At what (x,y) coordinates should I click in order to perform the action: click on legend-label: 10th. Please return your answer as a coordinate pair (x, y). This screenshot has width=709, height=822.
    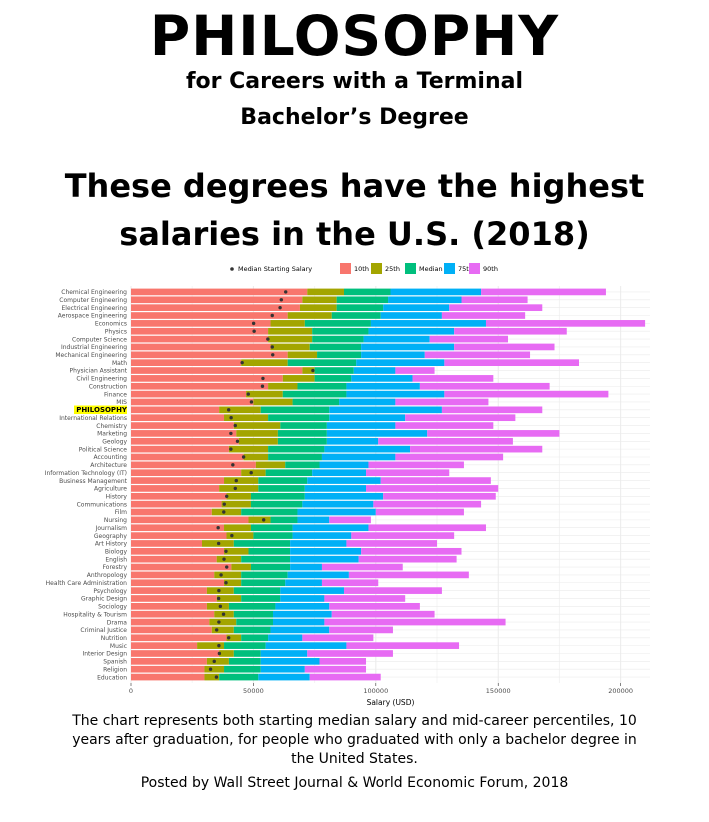
    Looking at the image, I should click on (361, 269).